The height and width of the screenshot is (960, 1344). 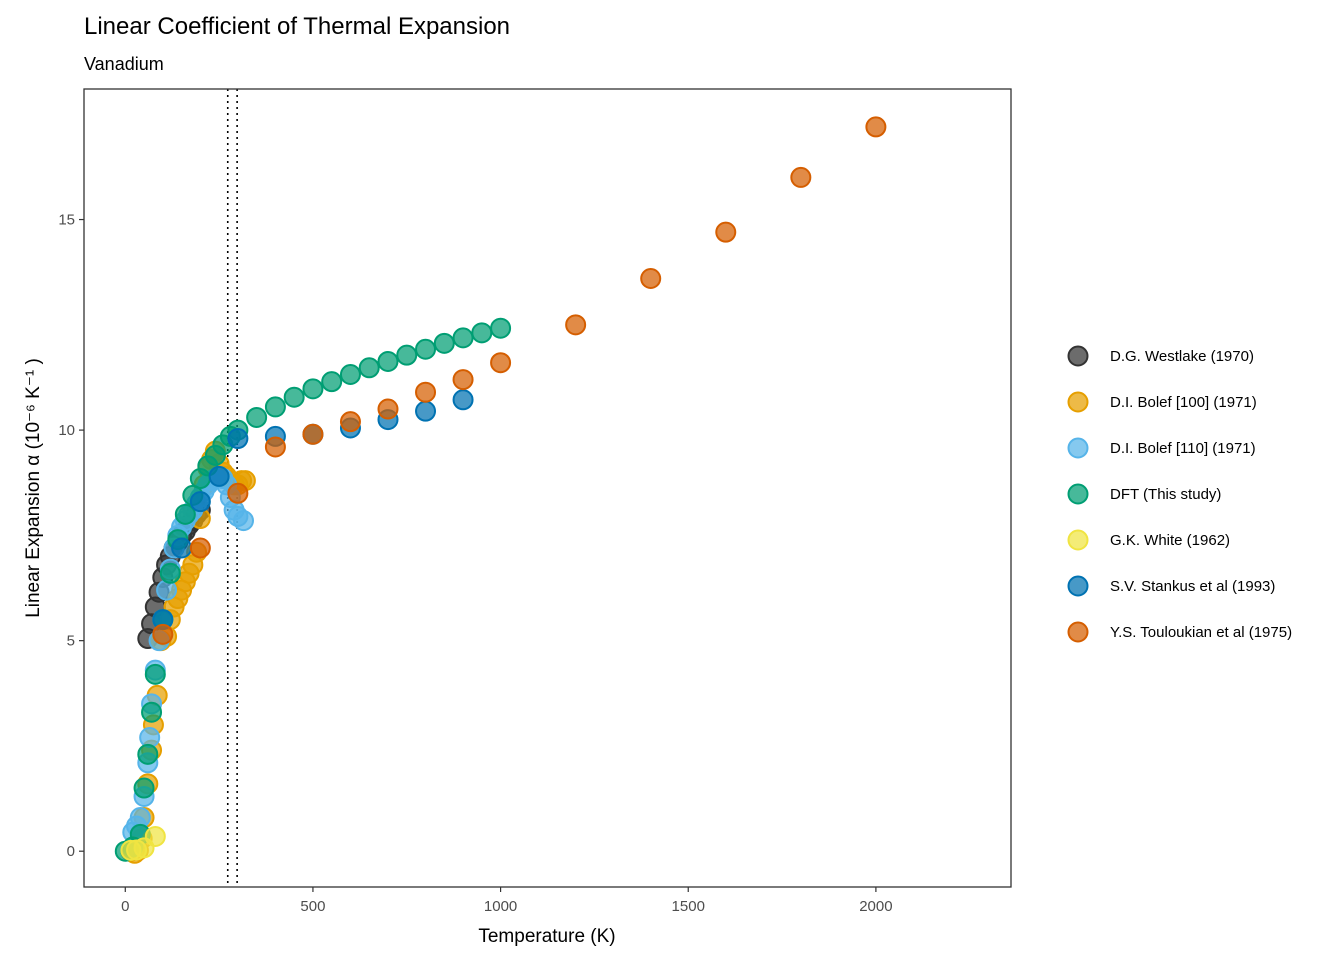 I want to click on legend-label: Y.S. Touloukian et al (1975), so click(x=1201, y=632).